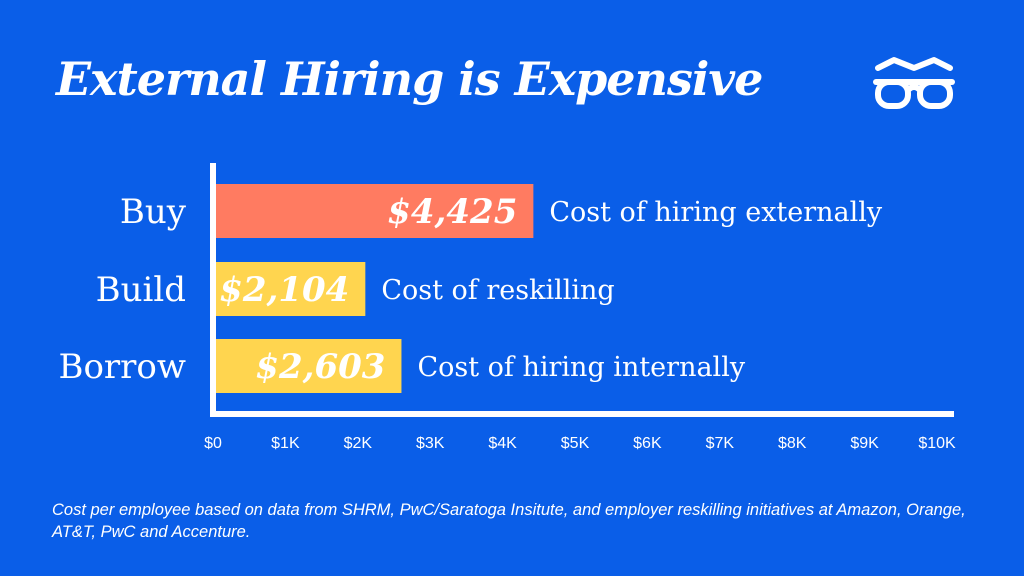  I want to click on x-tick-label: $0, so click(213, 443).